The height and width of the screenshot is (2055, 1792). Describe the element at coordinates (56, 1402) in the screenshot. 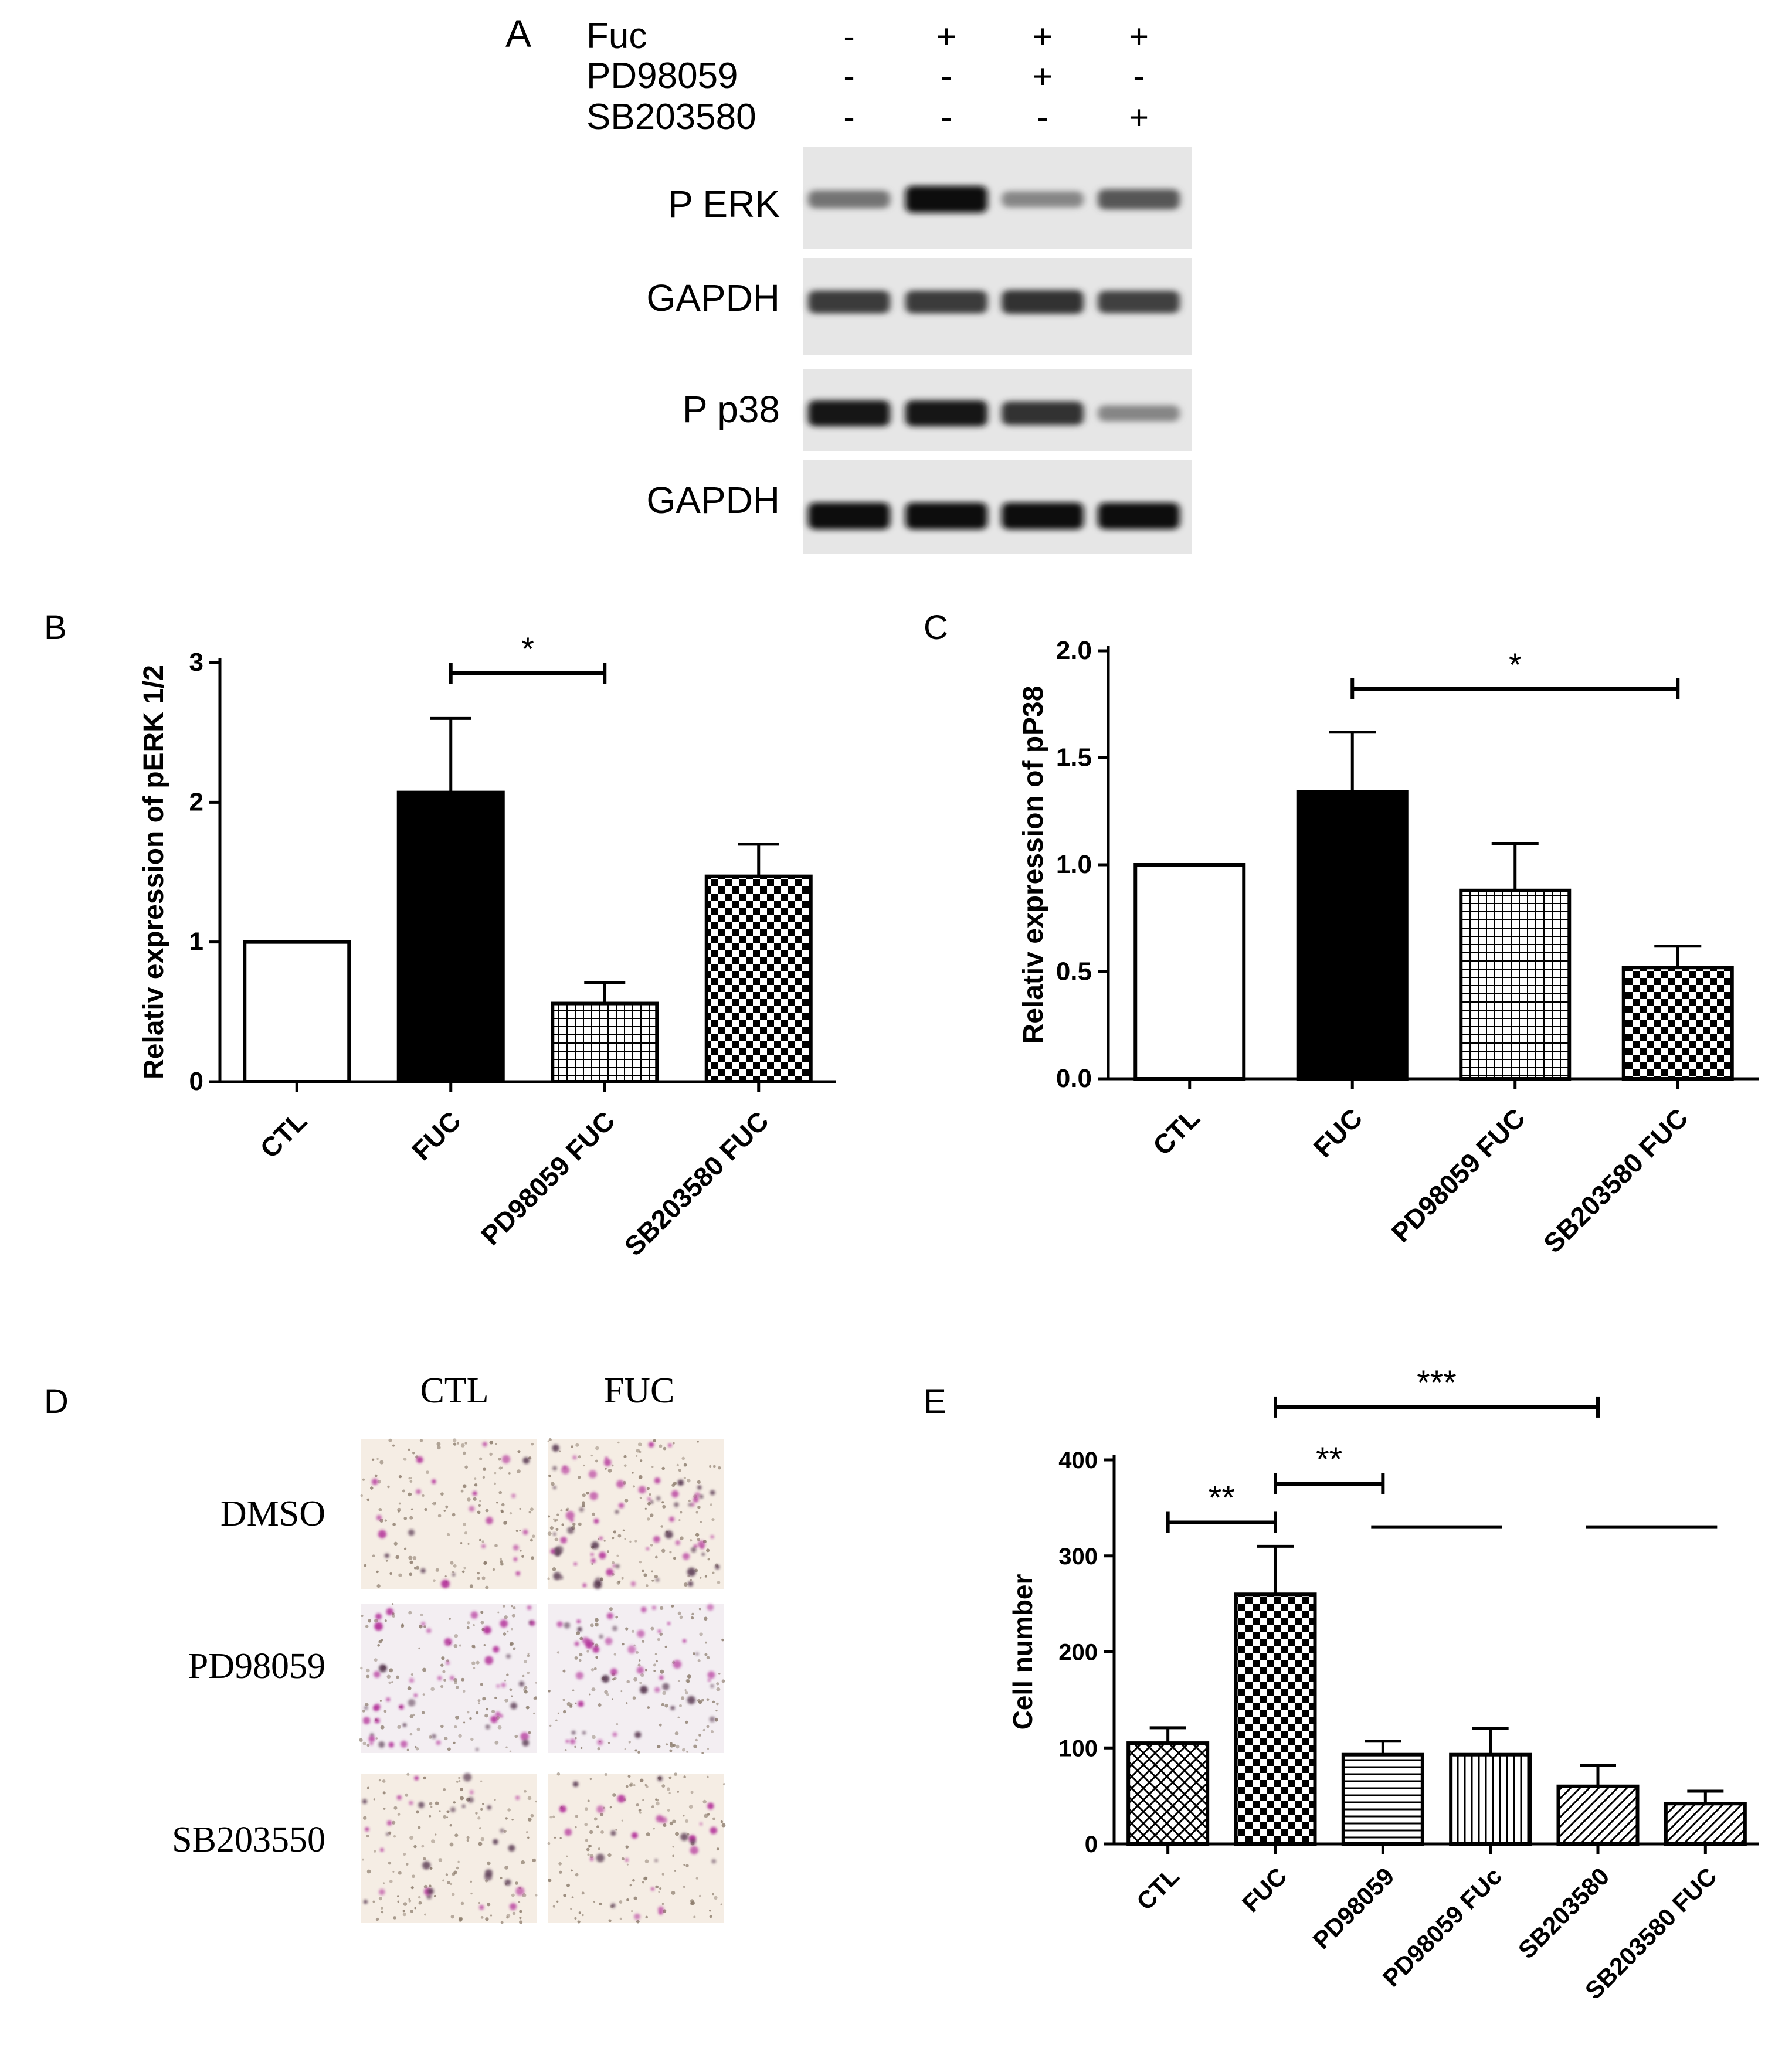

I see `panel-d-letter: D` at that location.